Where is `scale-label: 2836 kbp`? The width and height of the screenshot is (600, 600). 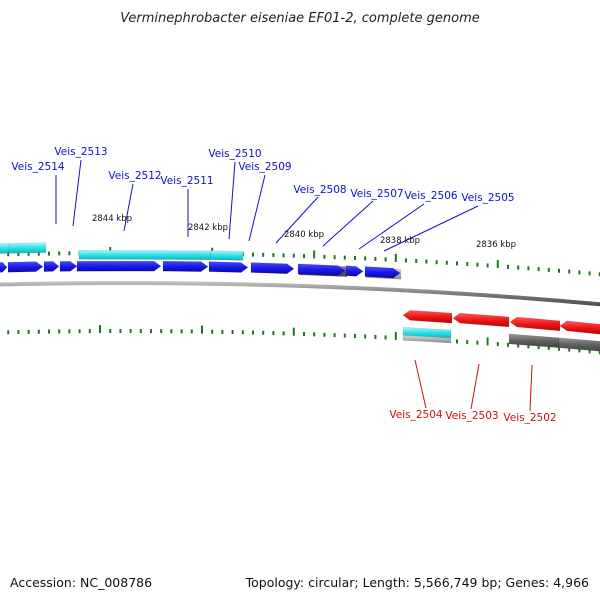
scale-label: 2836 kbp is located at coordinates (496, 245).